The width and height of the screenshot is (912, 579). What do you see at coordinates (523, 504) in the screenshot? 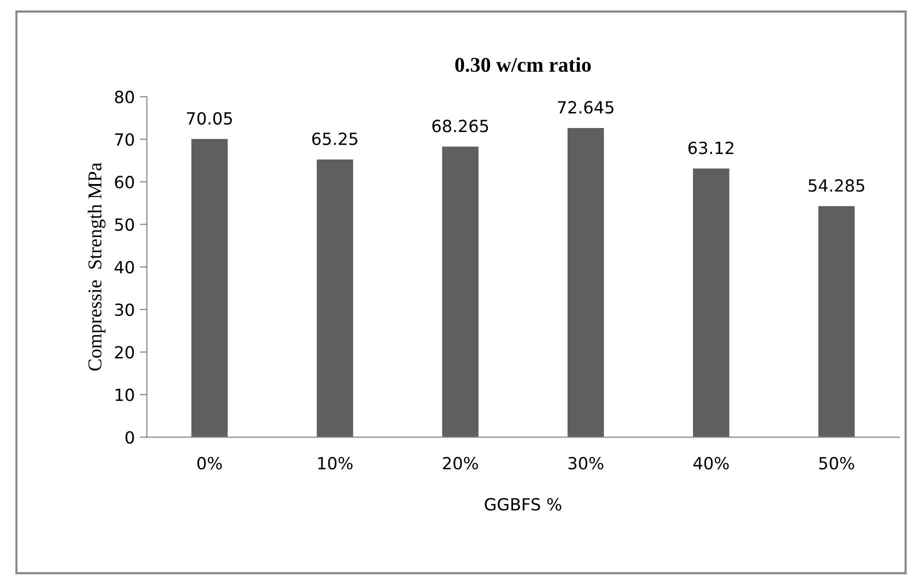
I see `x-axis-title: GGBFS %` at bounding box center [523, 504].